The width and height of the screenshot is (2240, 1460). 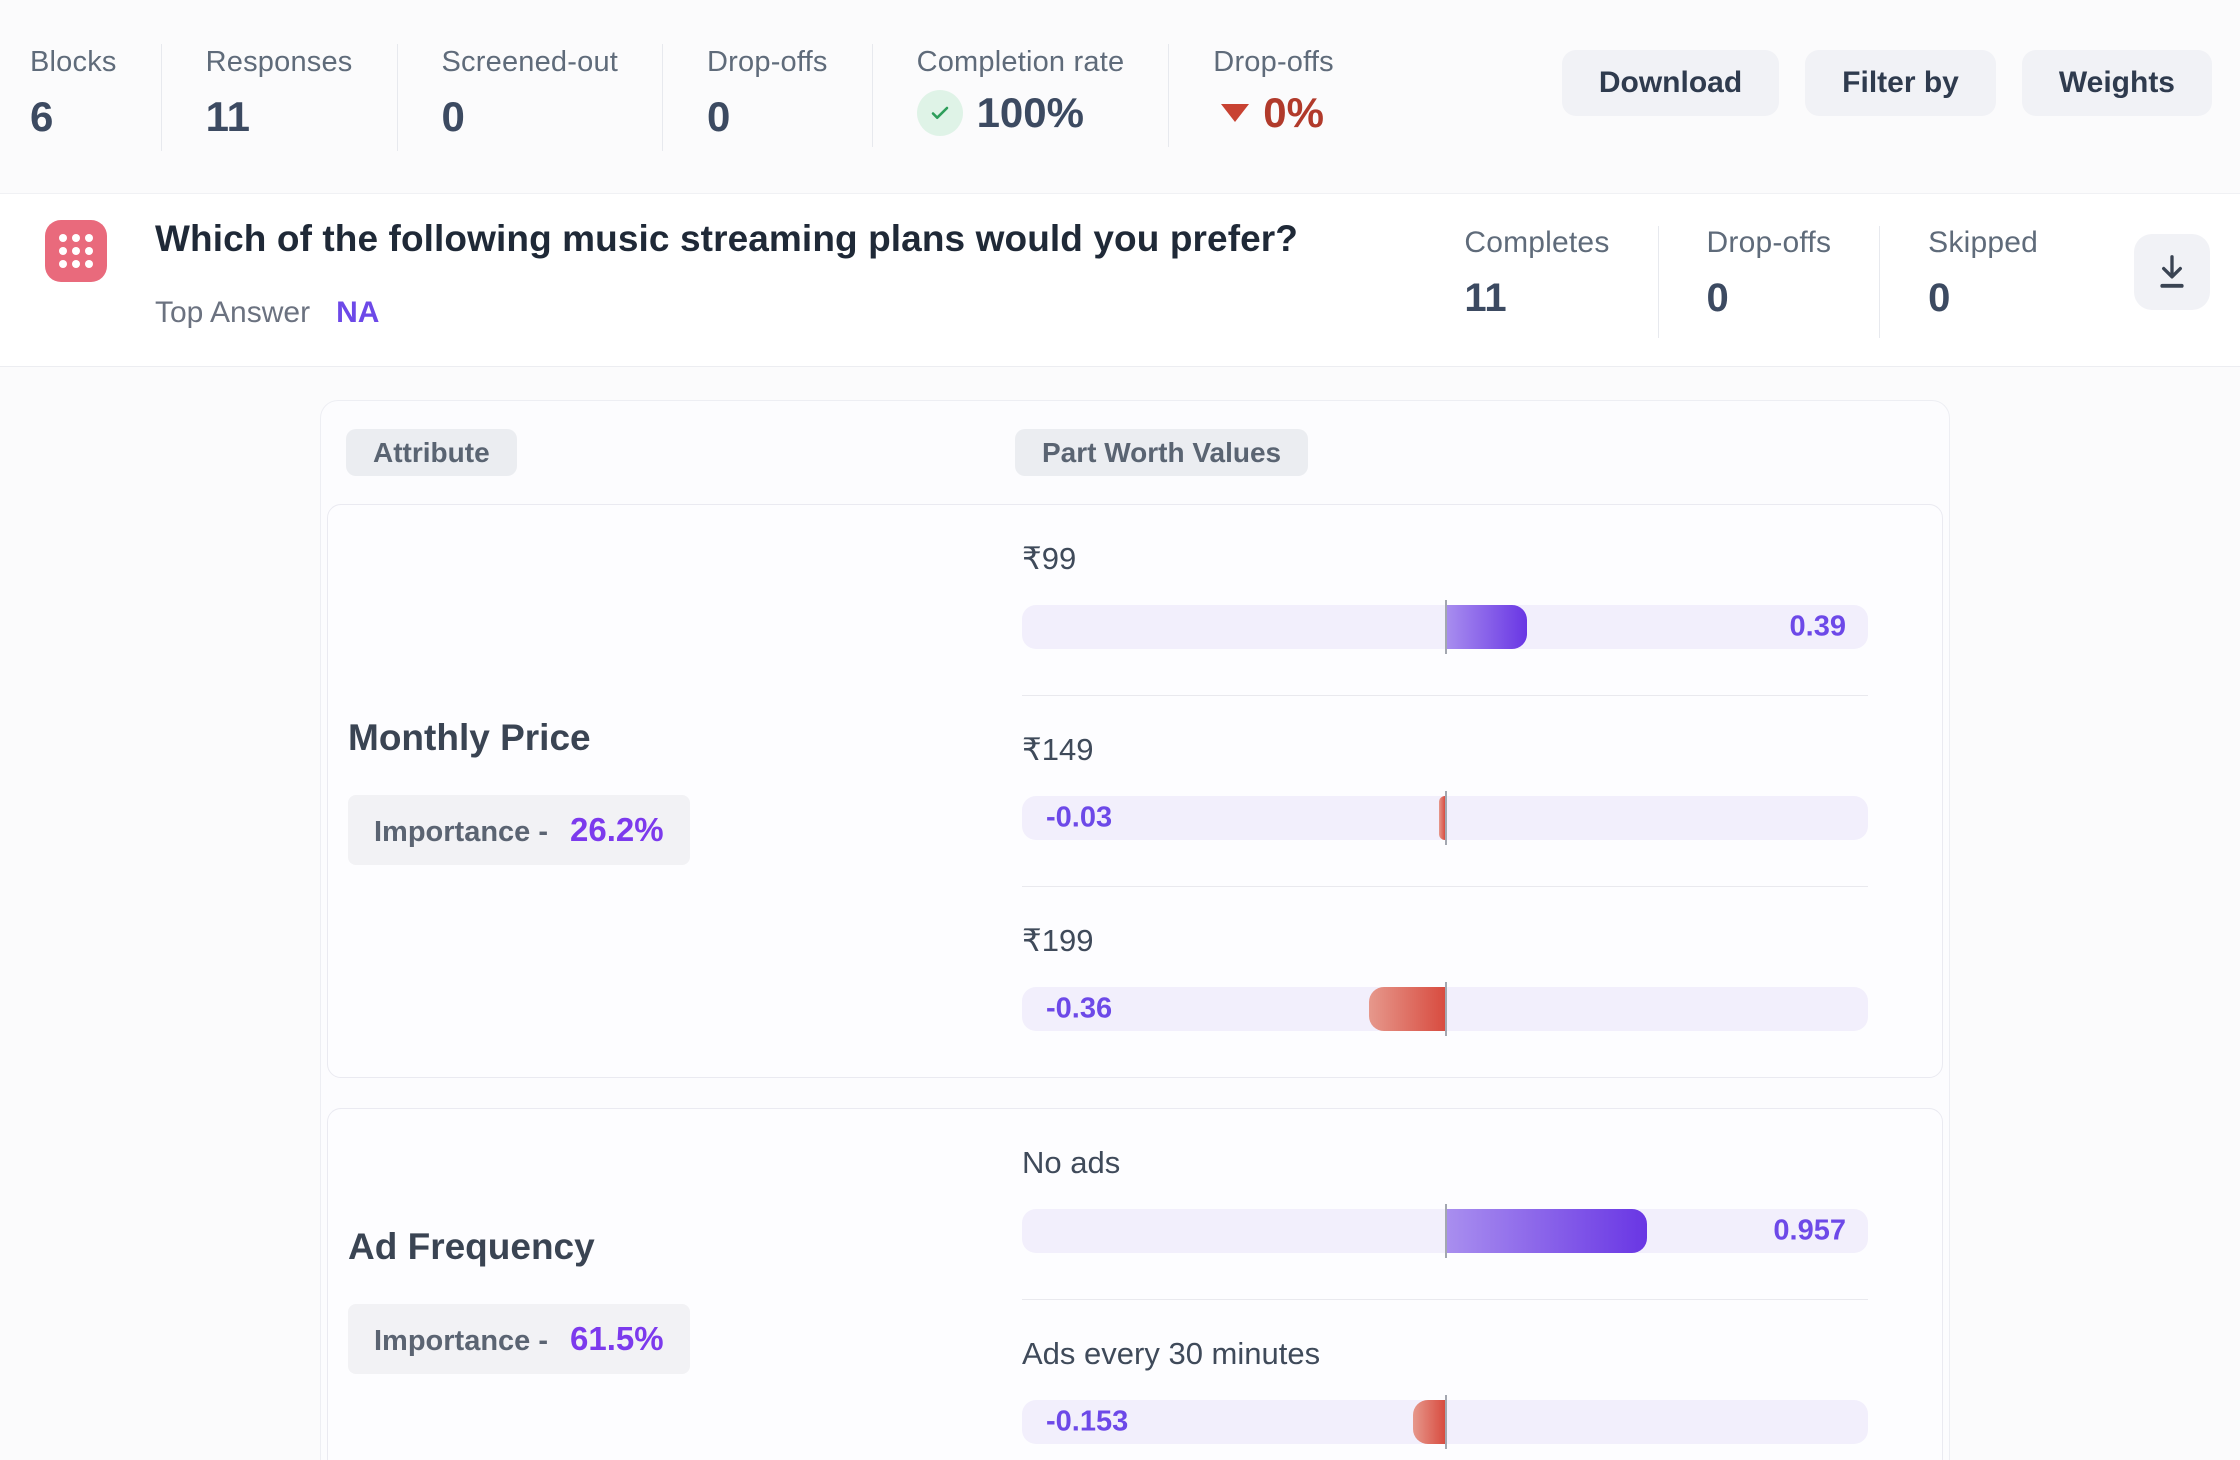 I want to click on part-worth-bar: -0.153, so click(x=1445, y=1422).